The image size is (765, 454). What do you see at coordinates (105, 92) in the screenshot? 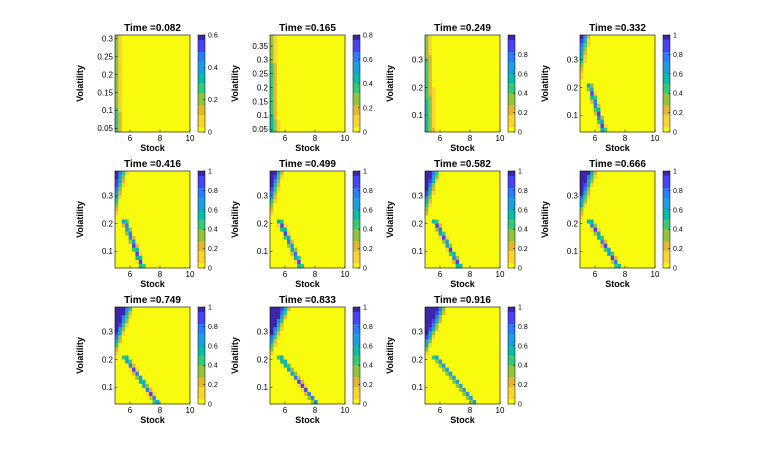
I see `y-tick-label: 0.15` at bounding box center [105, 92].